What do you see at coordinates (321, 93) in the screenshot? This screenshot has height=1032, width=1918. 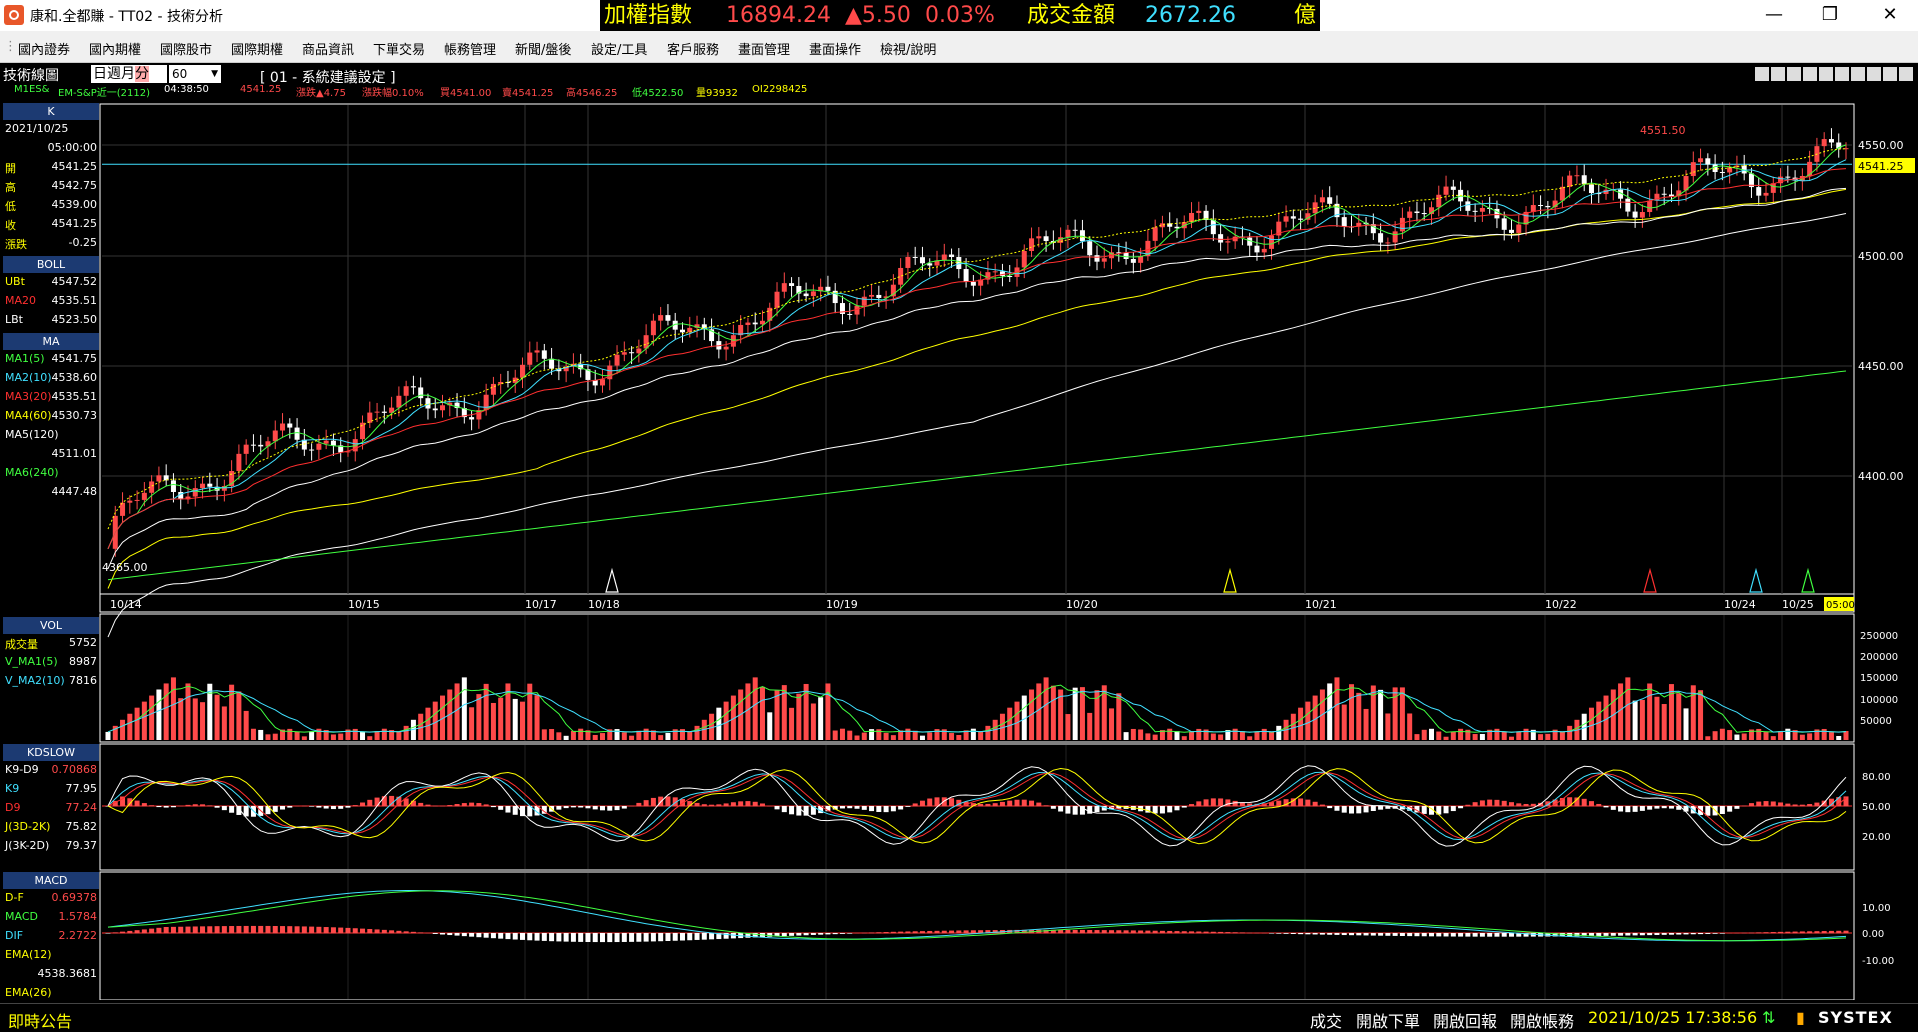 I see `quote-change: 漲跌▲4.75` at bounding box center [321, 93].